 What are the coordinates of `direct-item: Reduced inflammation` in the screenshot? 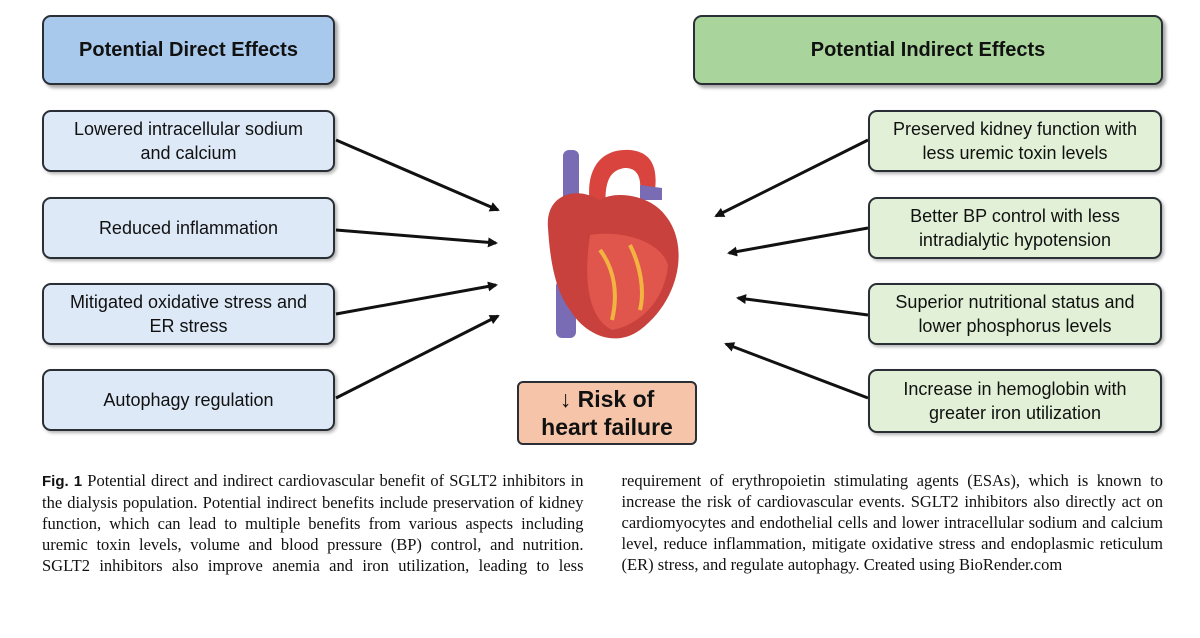 It's located at (188, 228).